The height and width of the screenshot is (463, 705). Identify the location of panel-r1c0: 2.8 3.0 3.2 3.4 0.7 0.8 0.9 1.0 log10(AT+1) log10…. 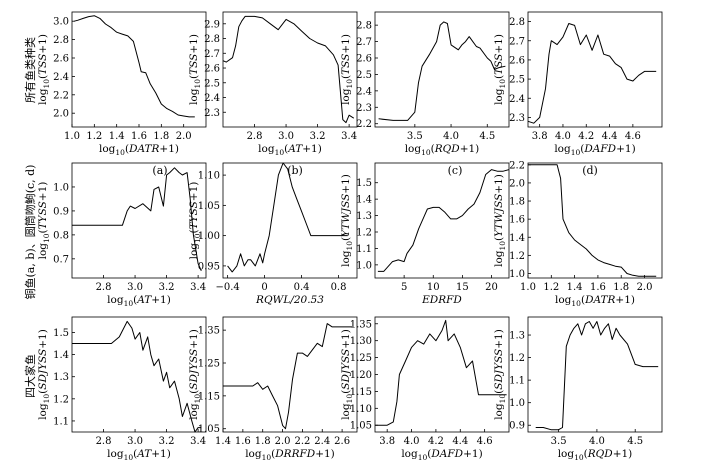
(122, 235).